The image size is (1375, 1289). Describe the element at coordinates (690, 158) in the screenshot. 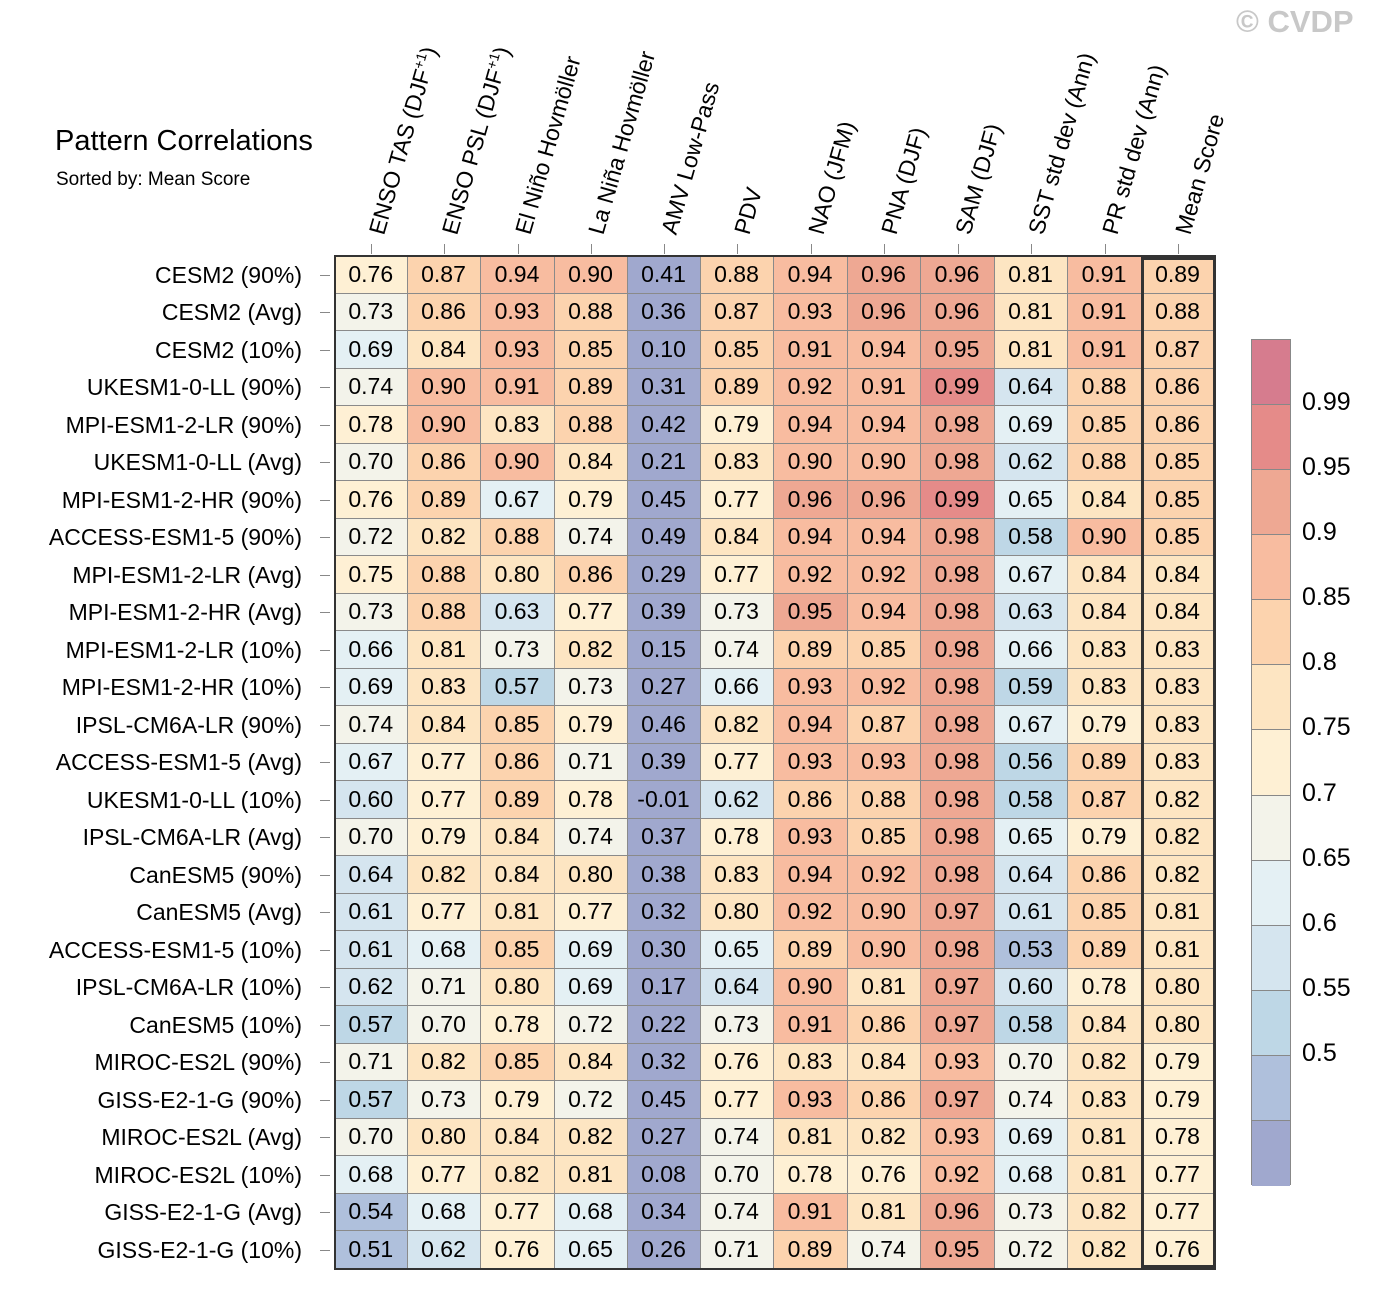

I see `column-header: AMV Low-Pass` at that location.